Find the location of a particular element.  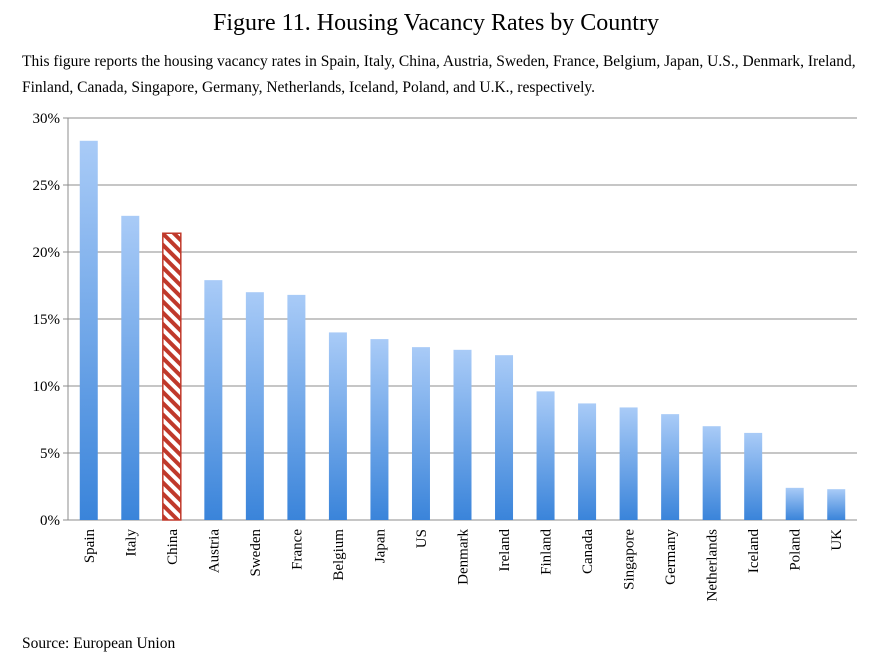

x-tick-label: Sweden is located at coordinates (256, 553).